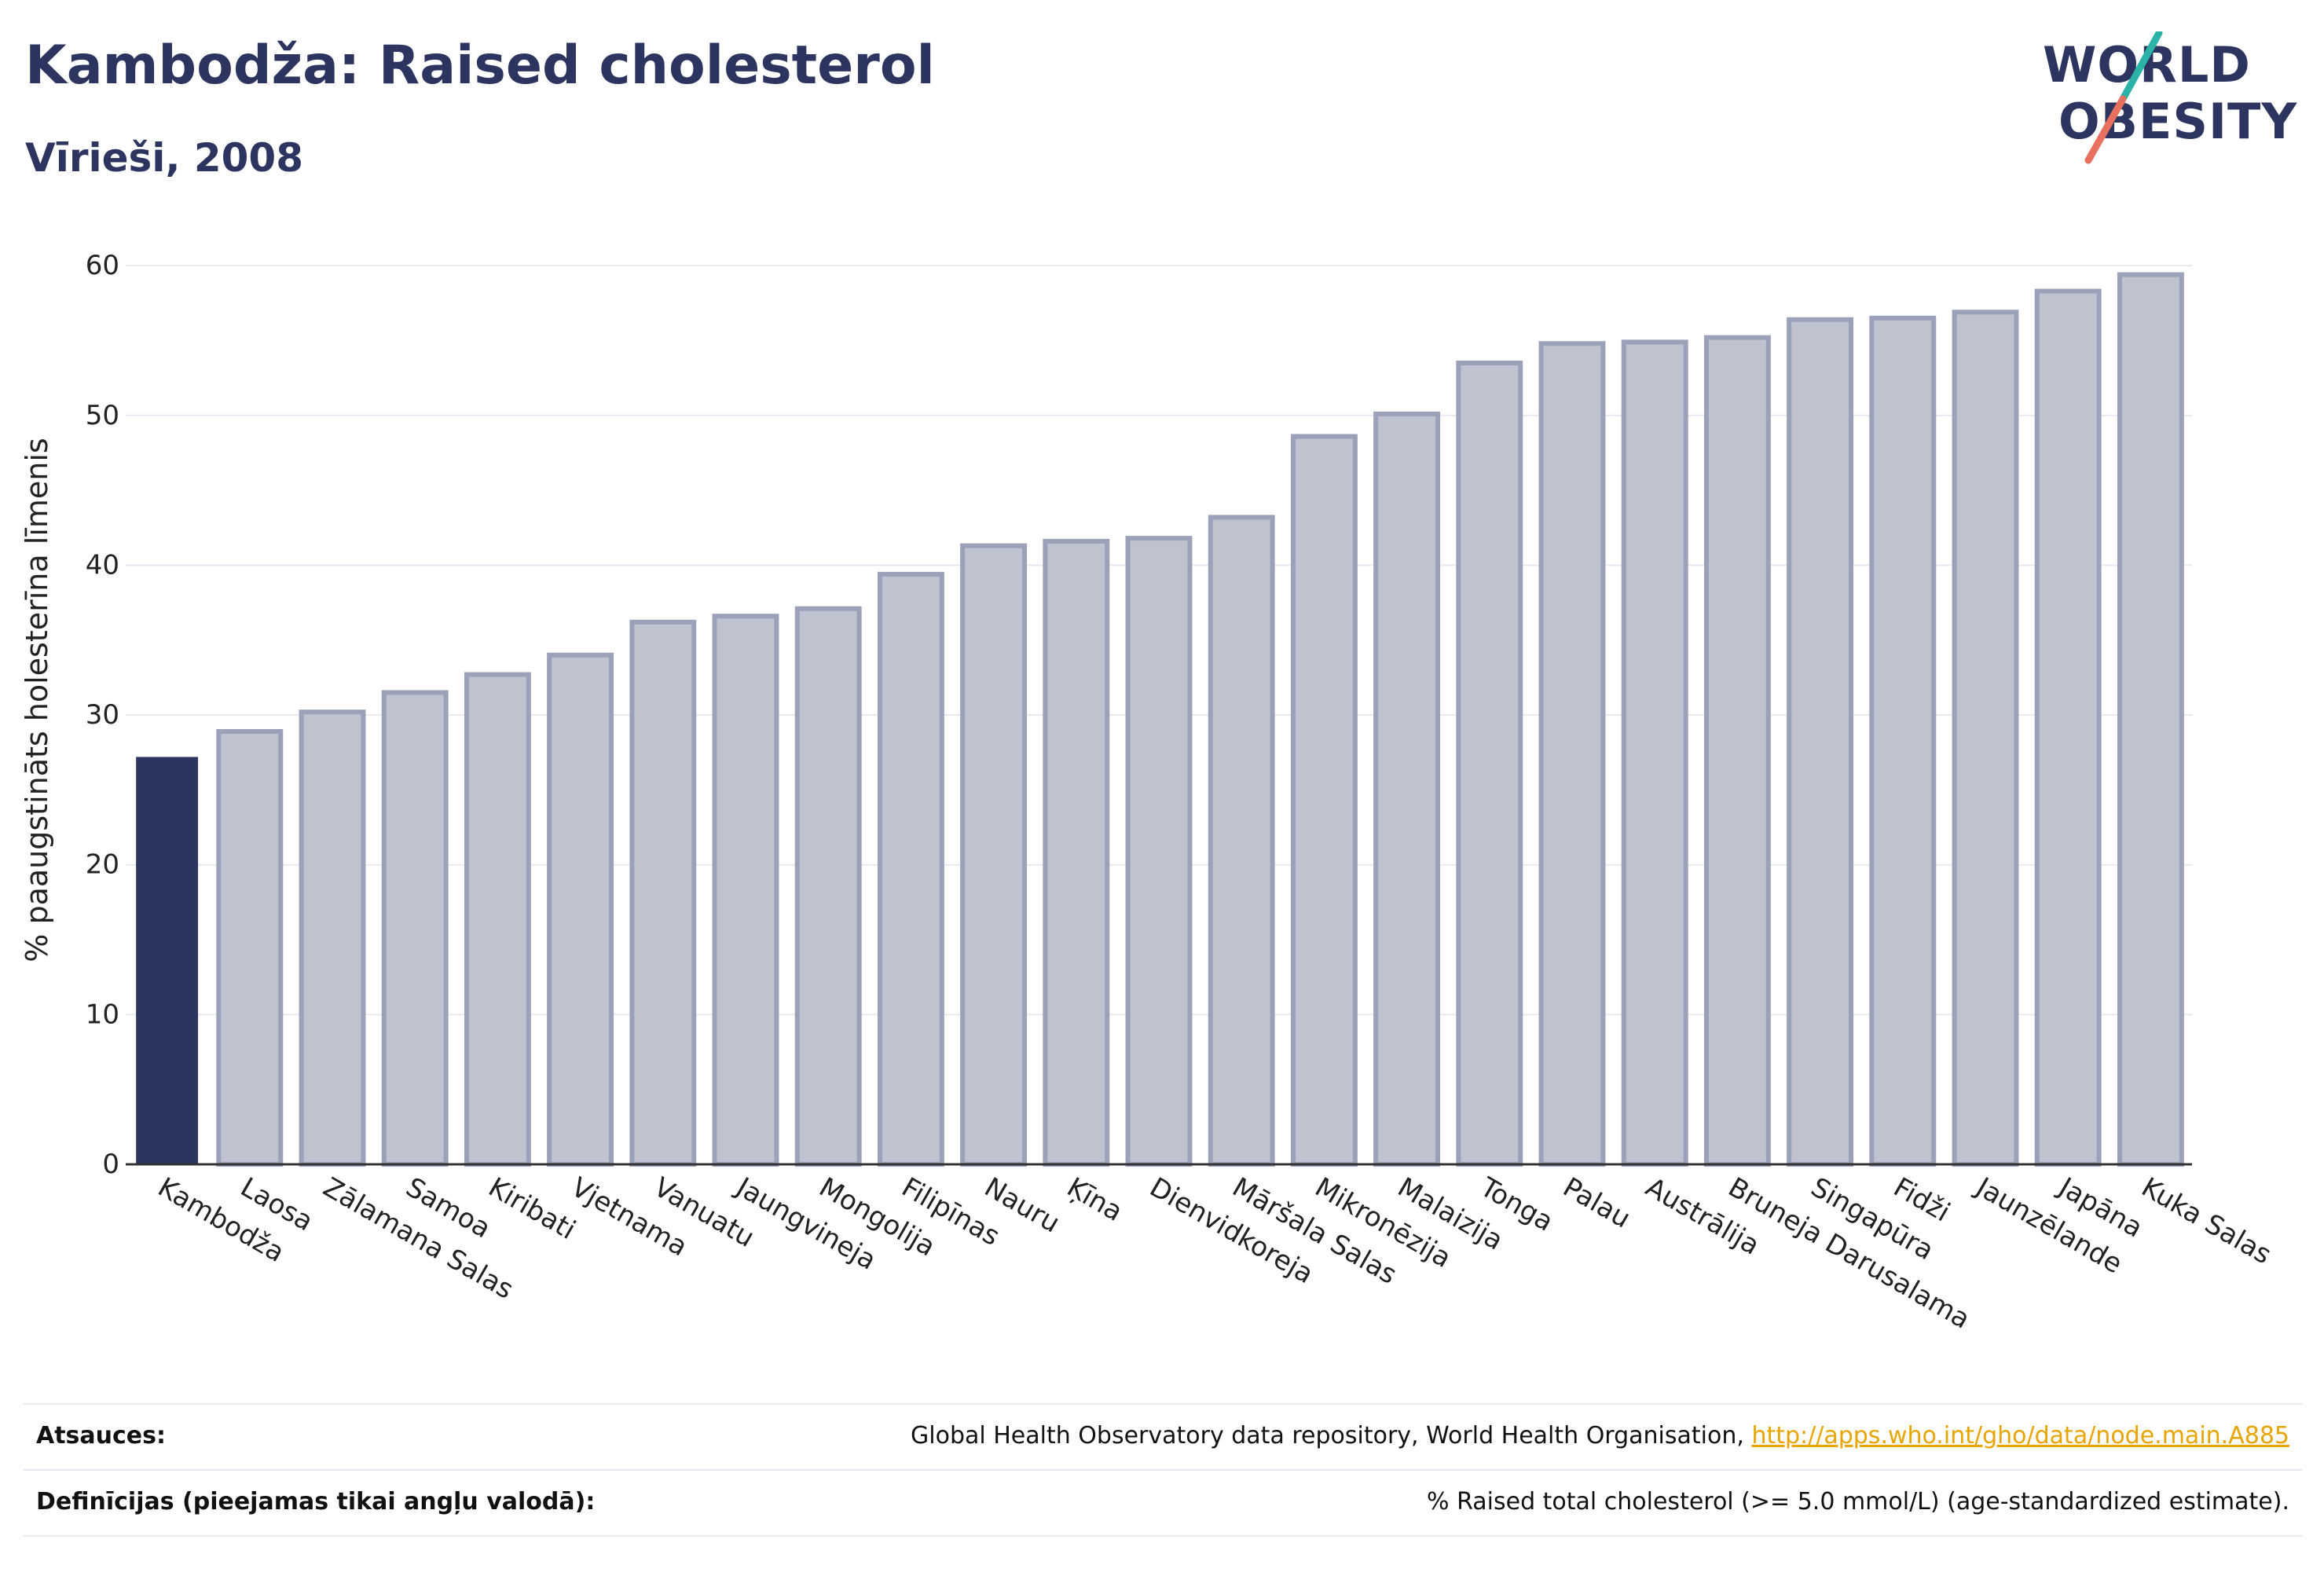 The height and width of the screenshot is (1576, 2324). What do you see at coordinates (101, 1436) in the screenshot?
I see `sources-label: Atsauces:` at bounding box center [101, 1436].